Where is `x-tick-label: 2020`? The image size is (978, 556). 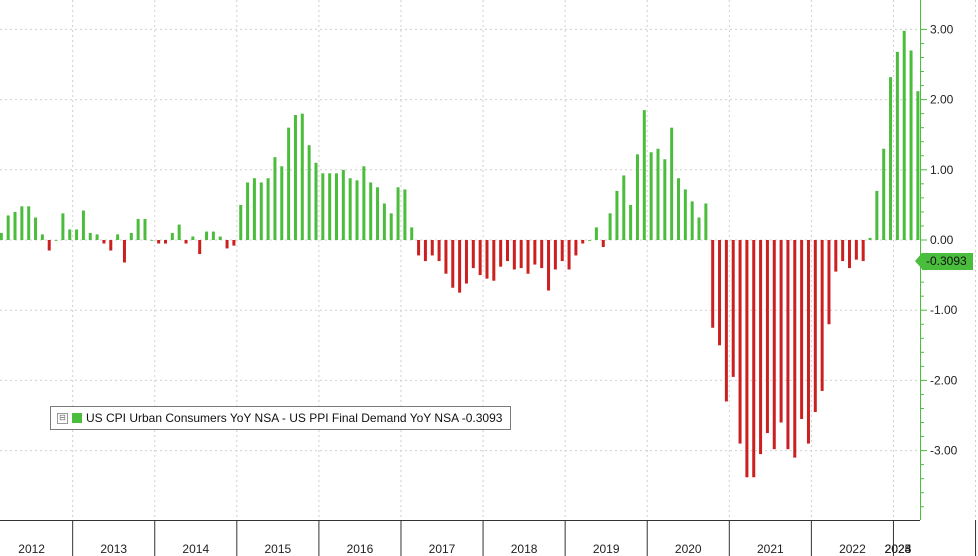
x-tick-label: 2020 is located at coordinates (688, 549).